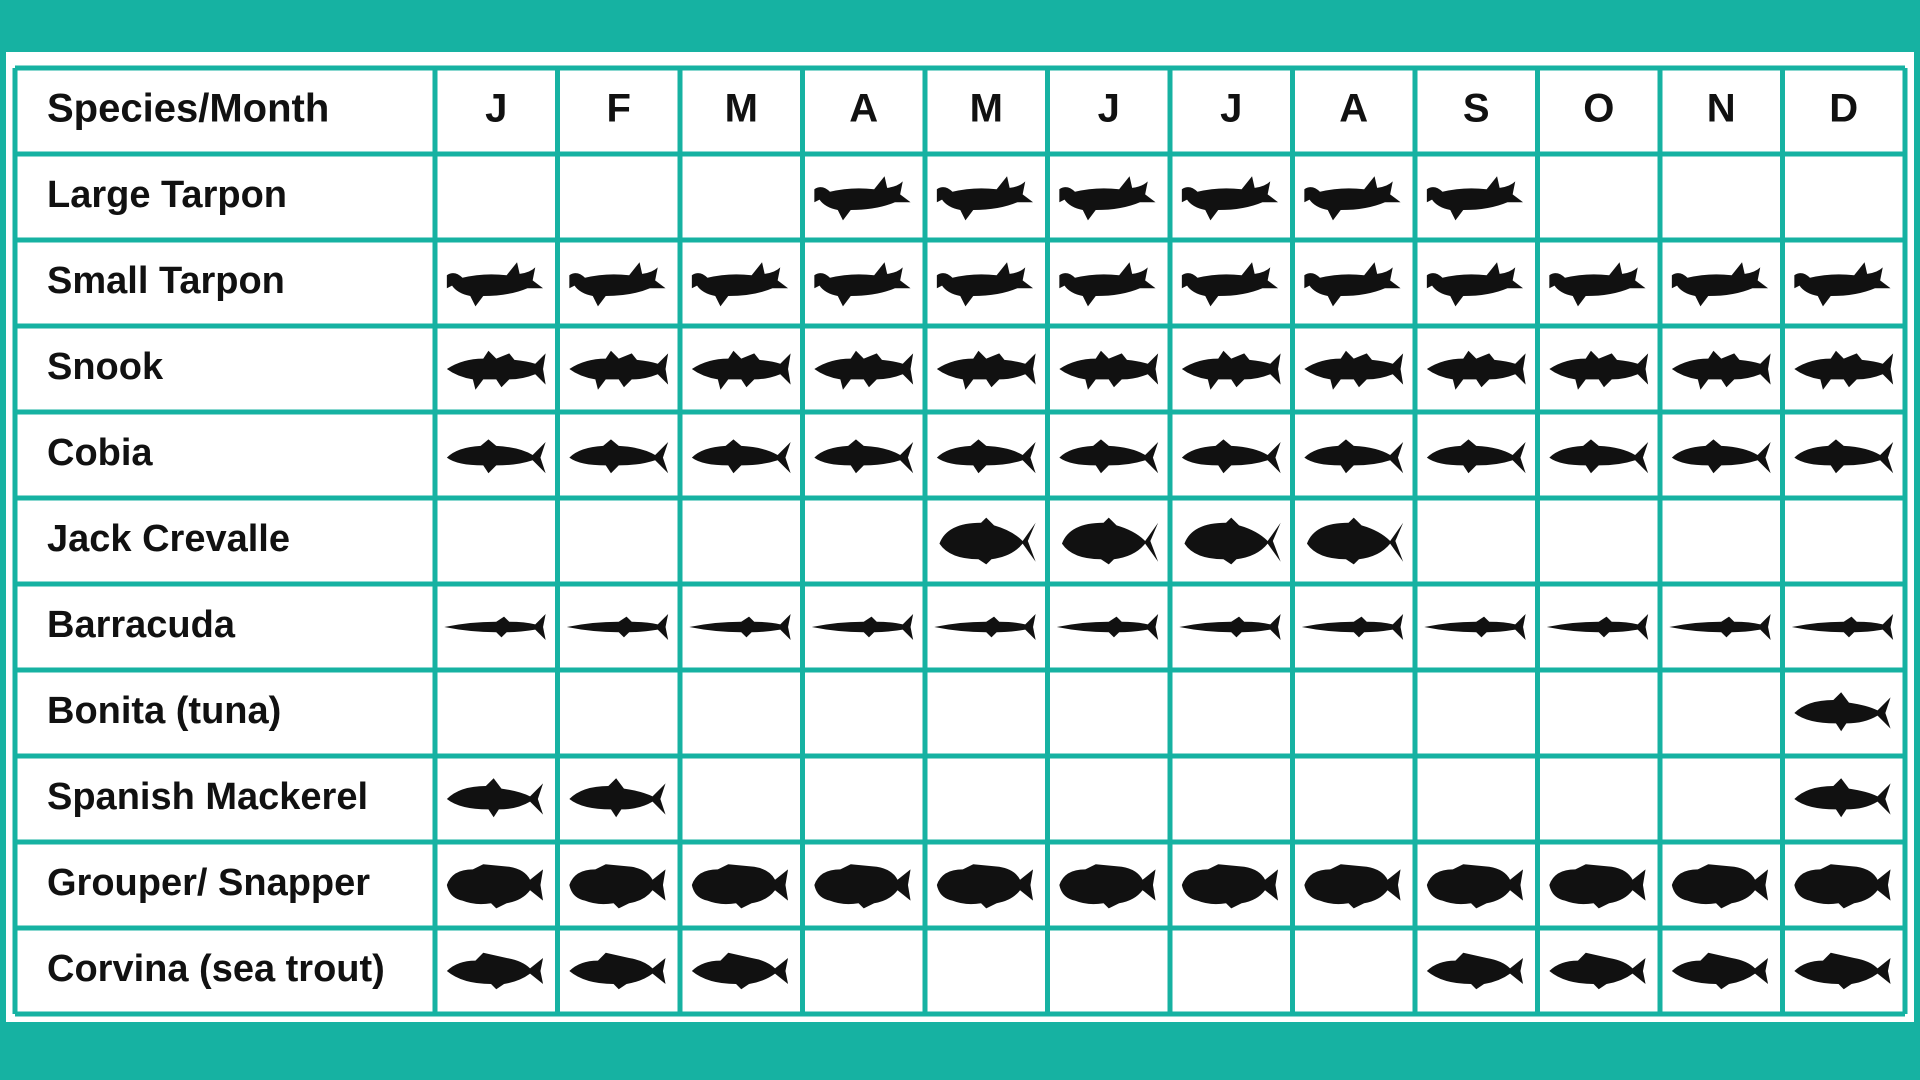 The width and height of the screenshot is (1920, 1080). I want to click on species-name: Bonita (tuna), so click(164, 711).